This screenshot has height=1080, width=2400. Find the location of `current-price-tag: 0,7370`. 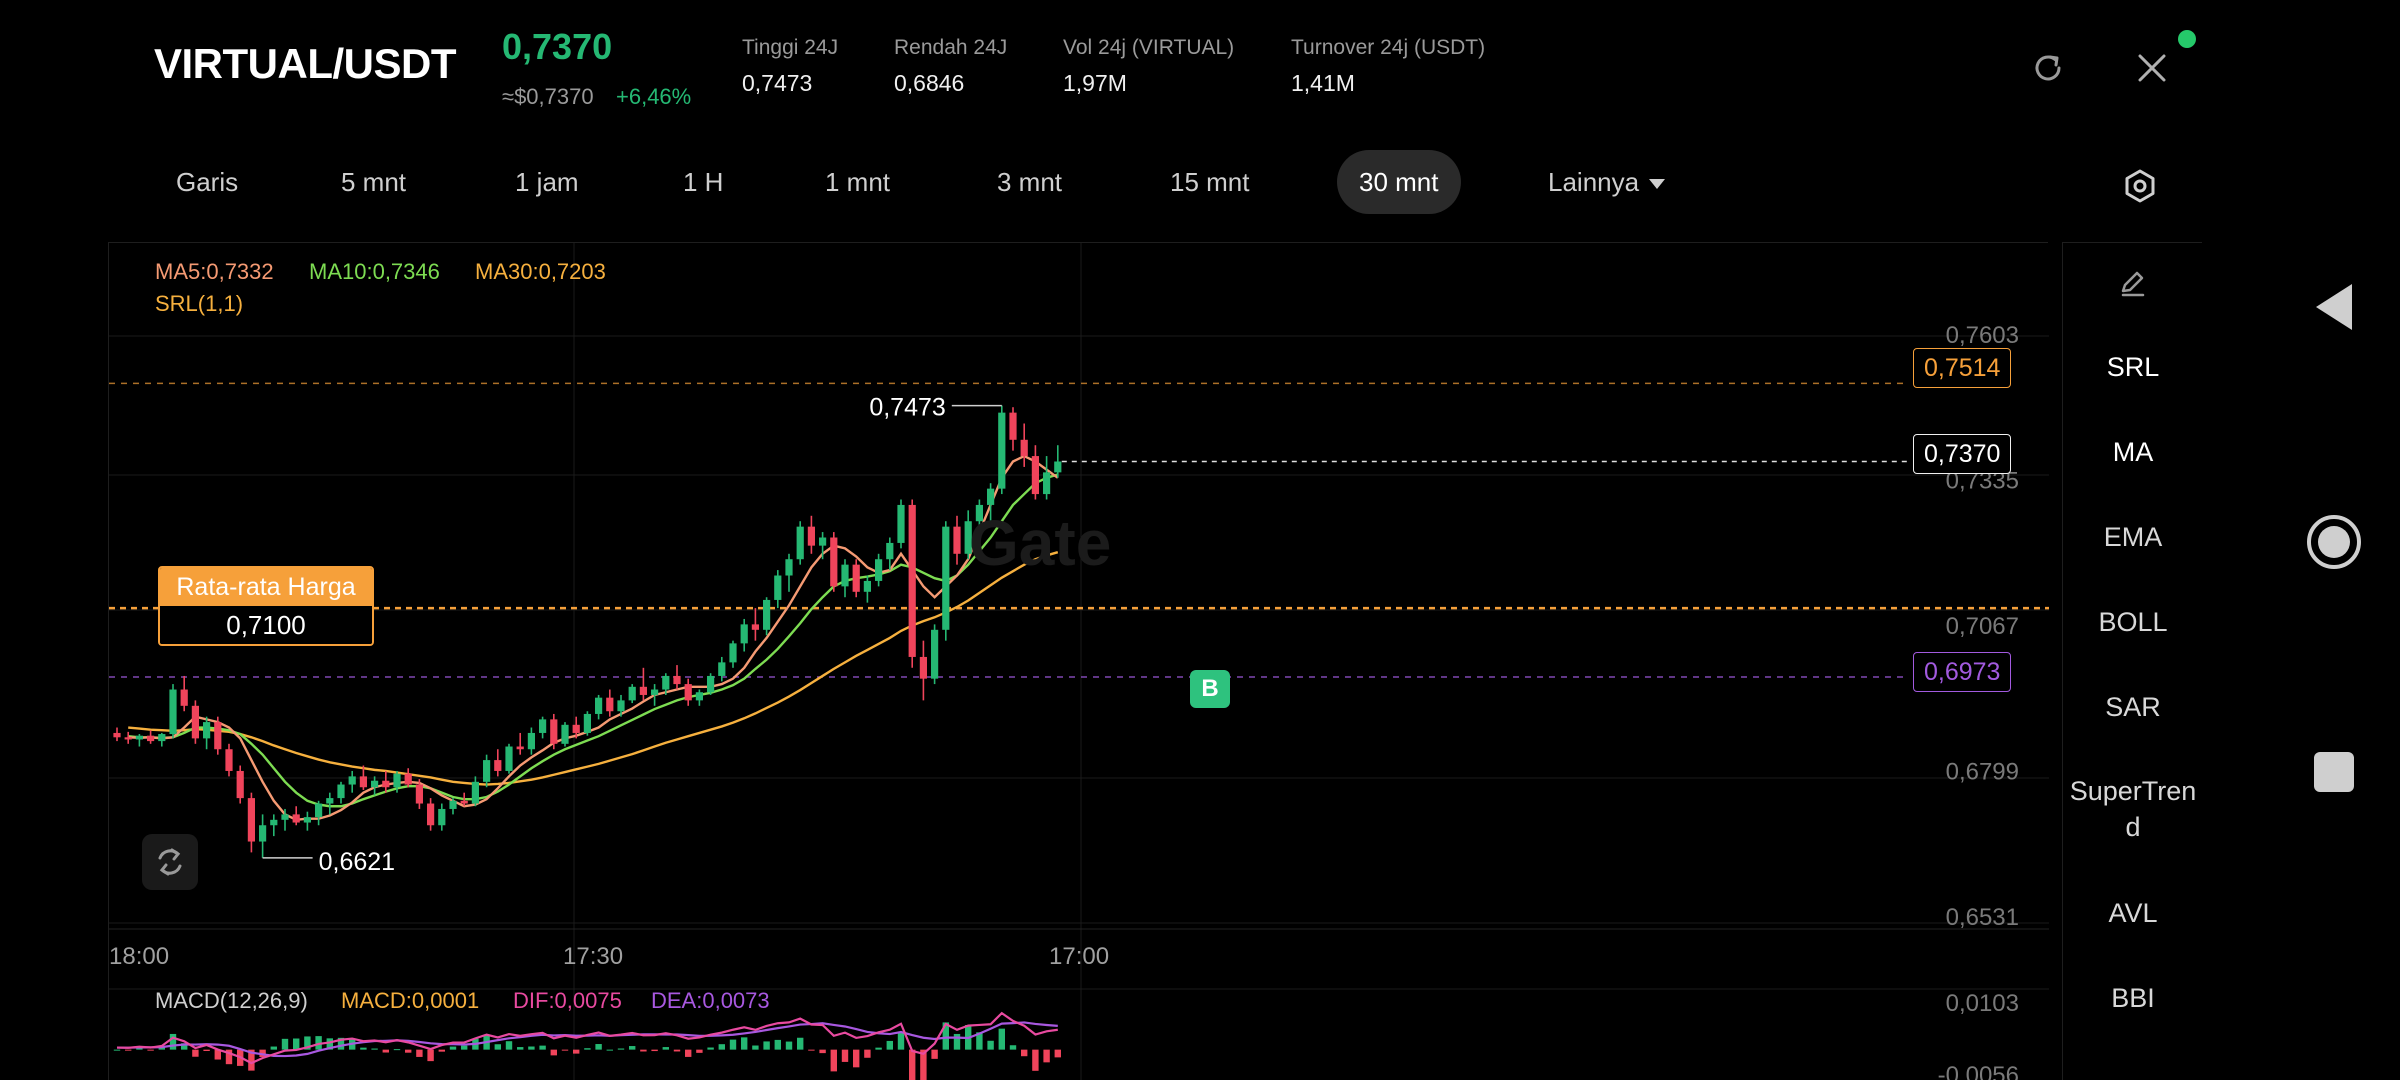

current-price-tag: 0,7370 is located at coordinates (1962, 454).